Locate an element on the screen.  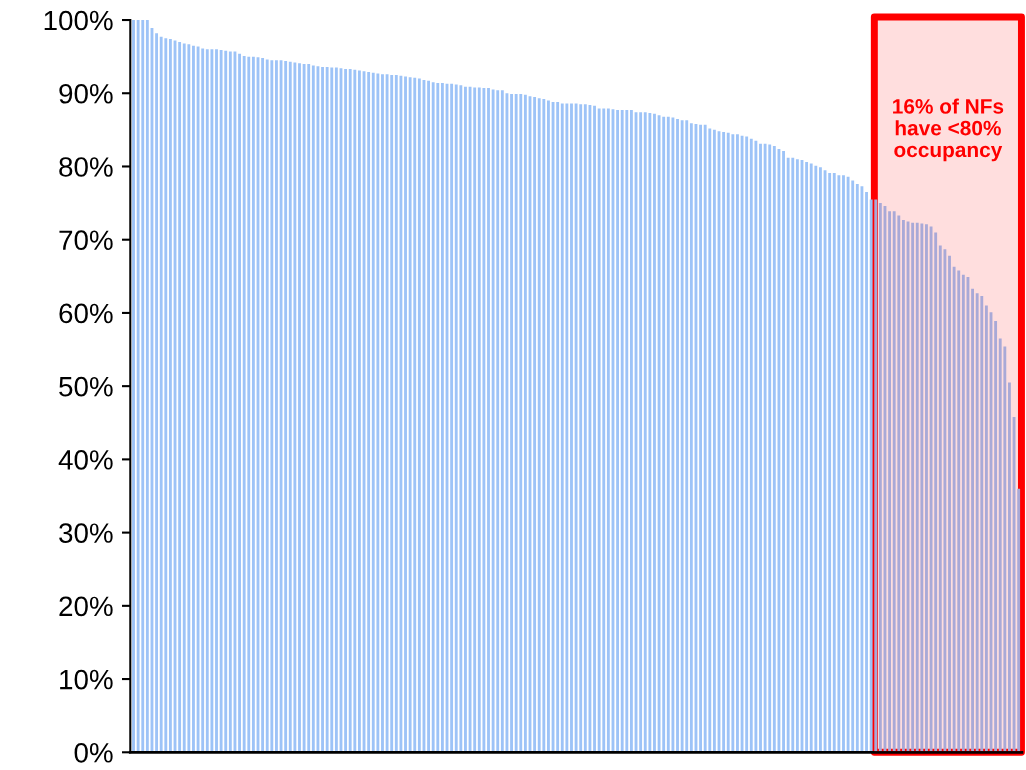
y-tick-label: 70% is located at coordinates (86, 240).